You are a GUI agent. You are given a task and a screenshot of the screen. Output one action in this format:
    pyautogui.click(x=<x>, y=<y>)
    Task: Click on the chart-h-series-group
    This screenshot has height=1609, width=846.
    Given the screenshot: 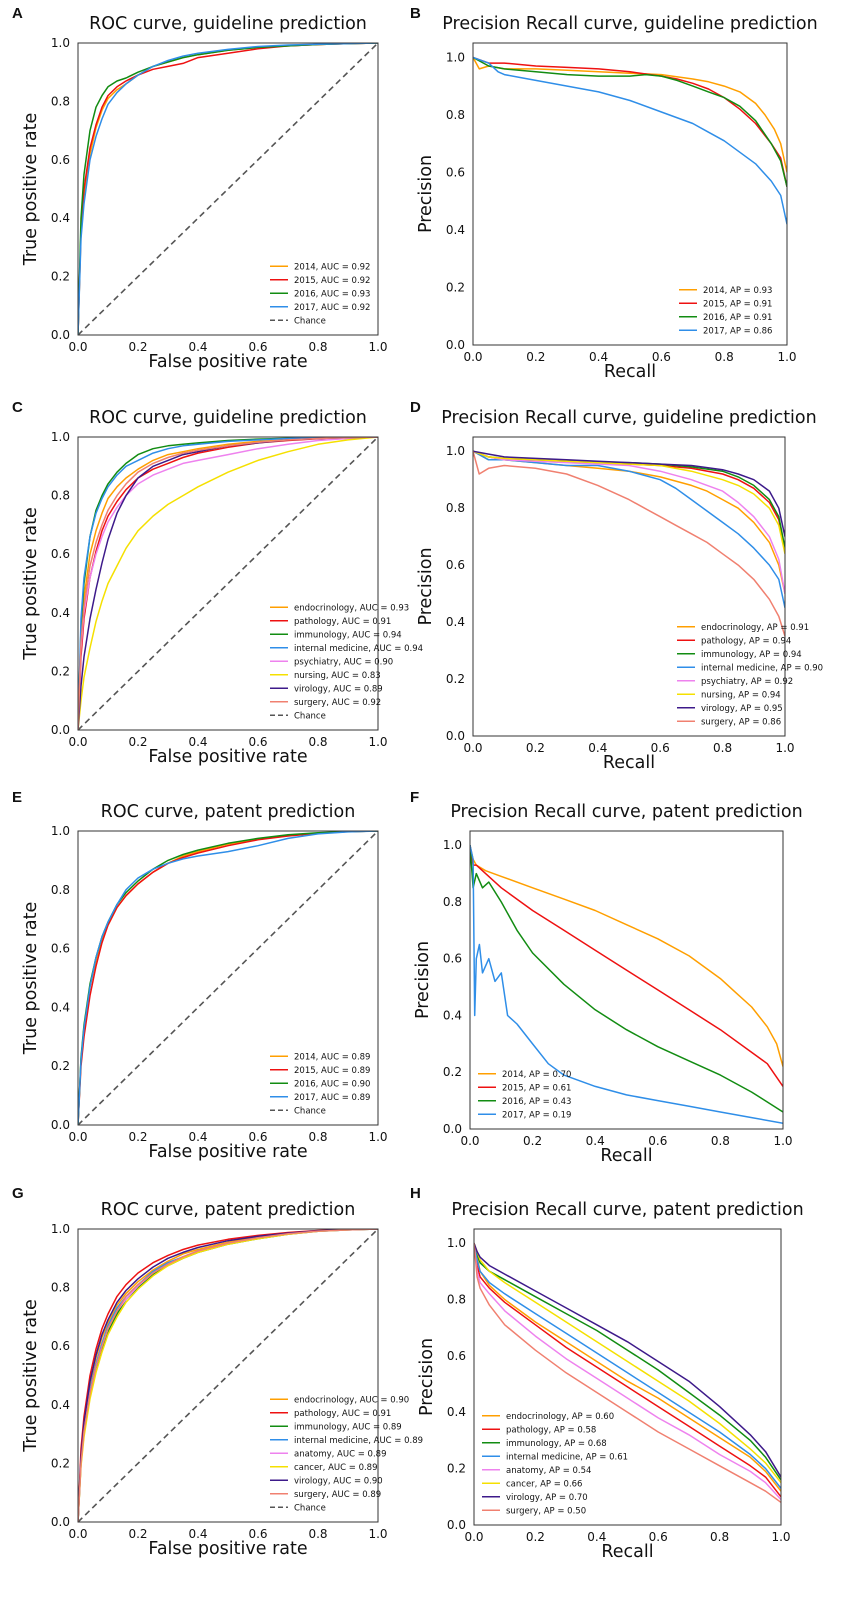 What is the action you would take?
    pyautogui.click(x=627, y=1373)
    